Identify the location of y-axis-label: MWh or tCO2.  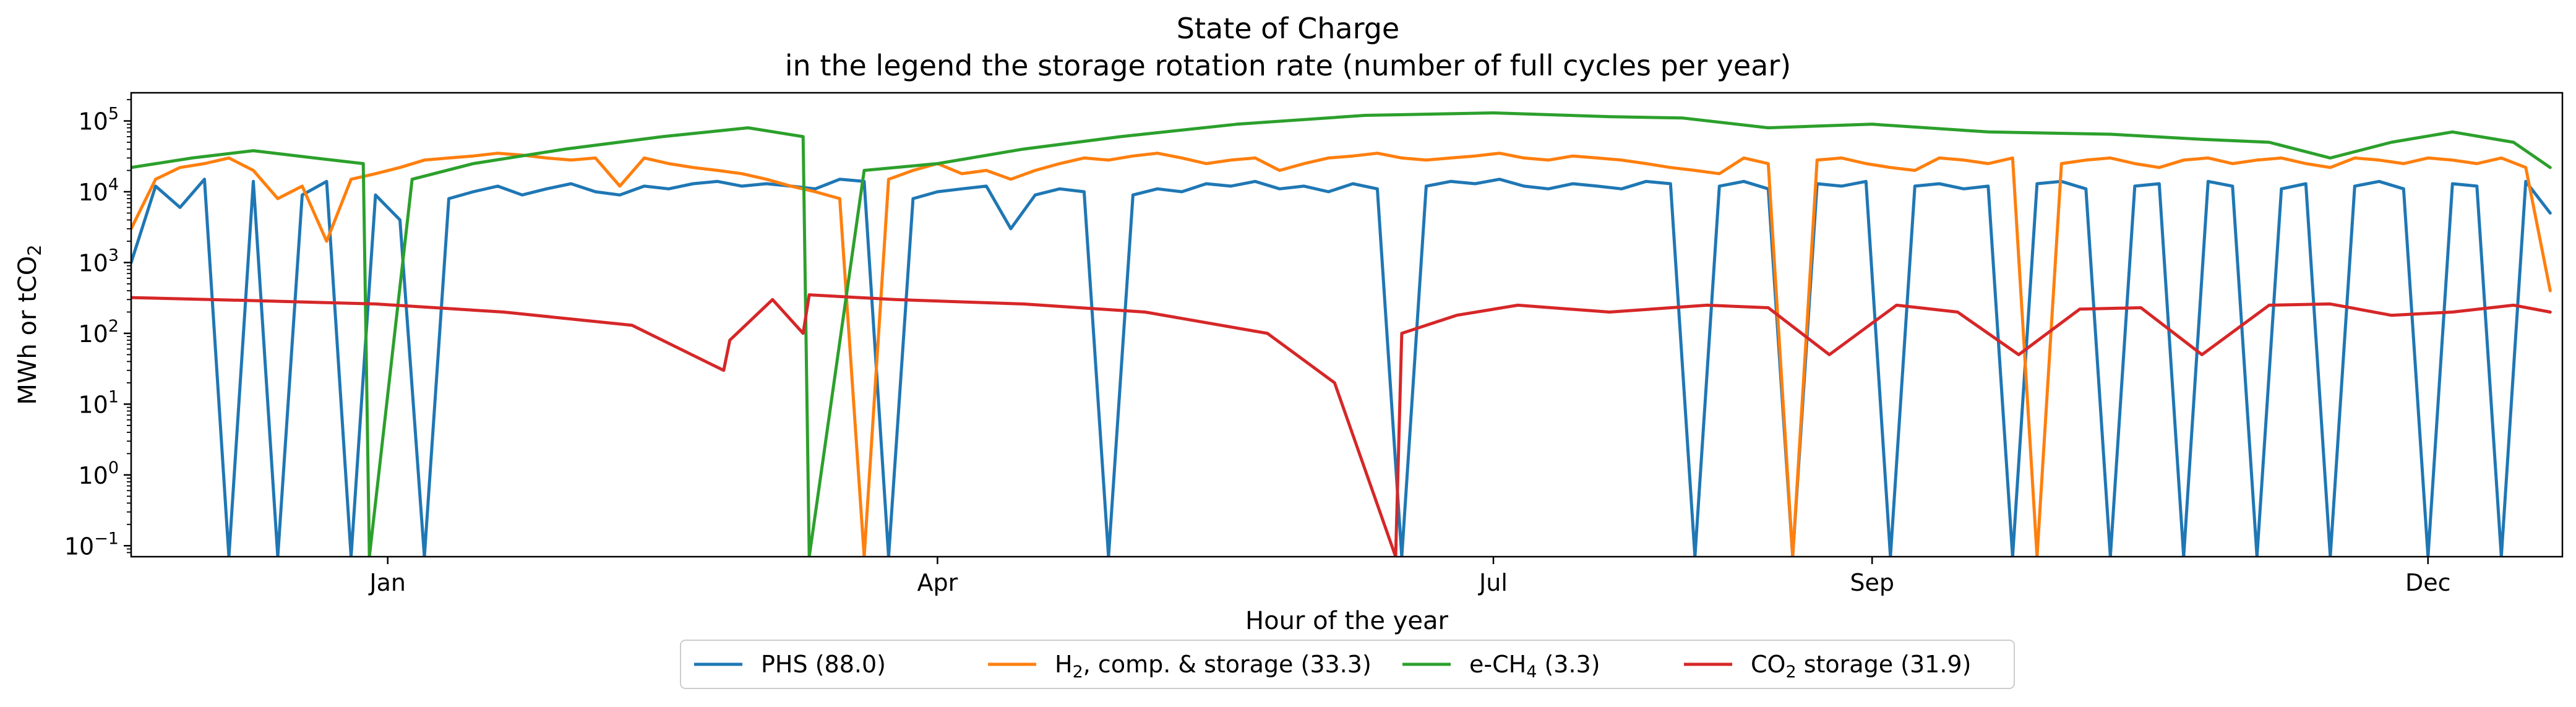
(29, 324).